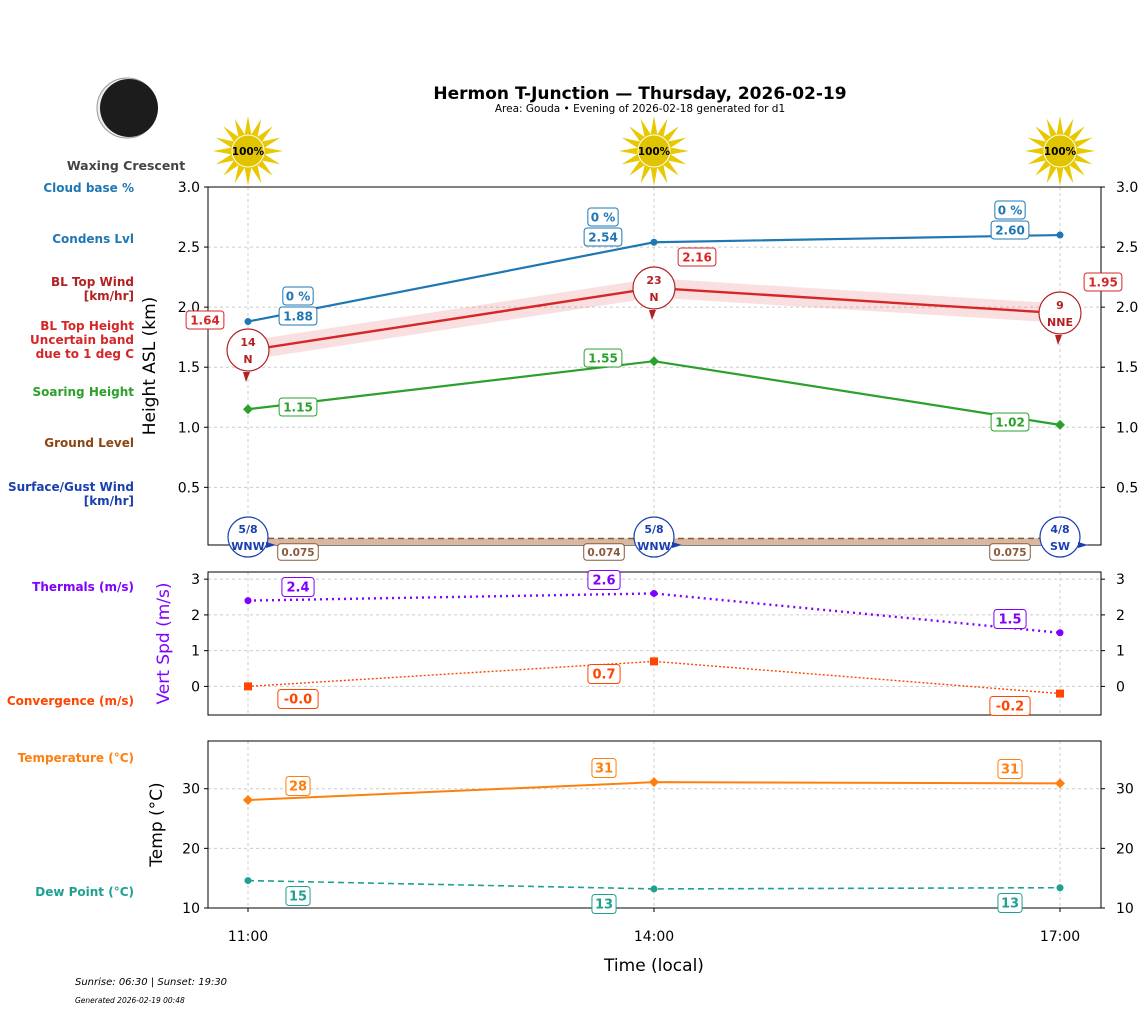  What do you see at coordinates (191, 790) in the screenshot?
I see `y-tick-label: 30` at bounding box center [191, 790].